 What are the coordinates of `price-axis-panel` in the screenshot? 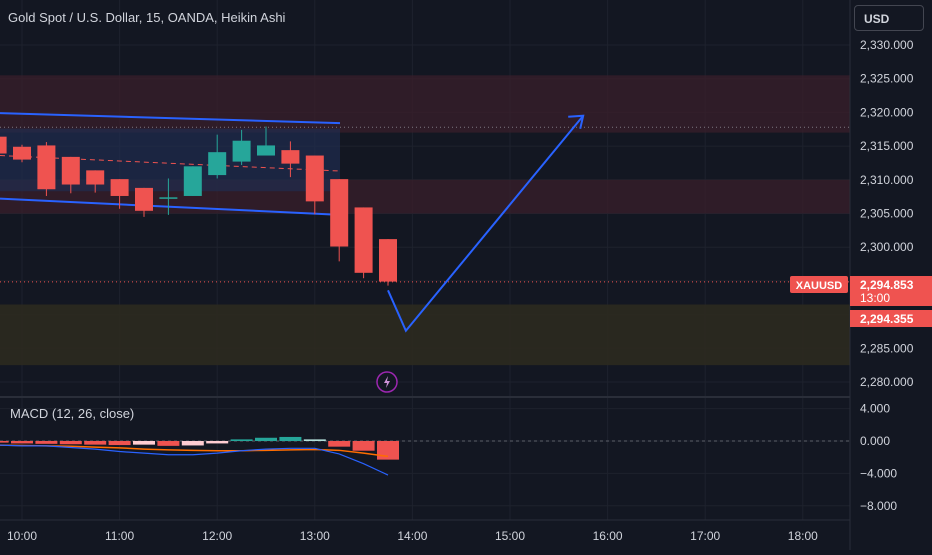 It's located at (891, 275).